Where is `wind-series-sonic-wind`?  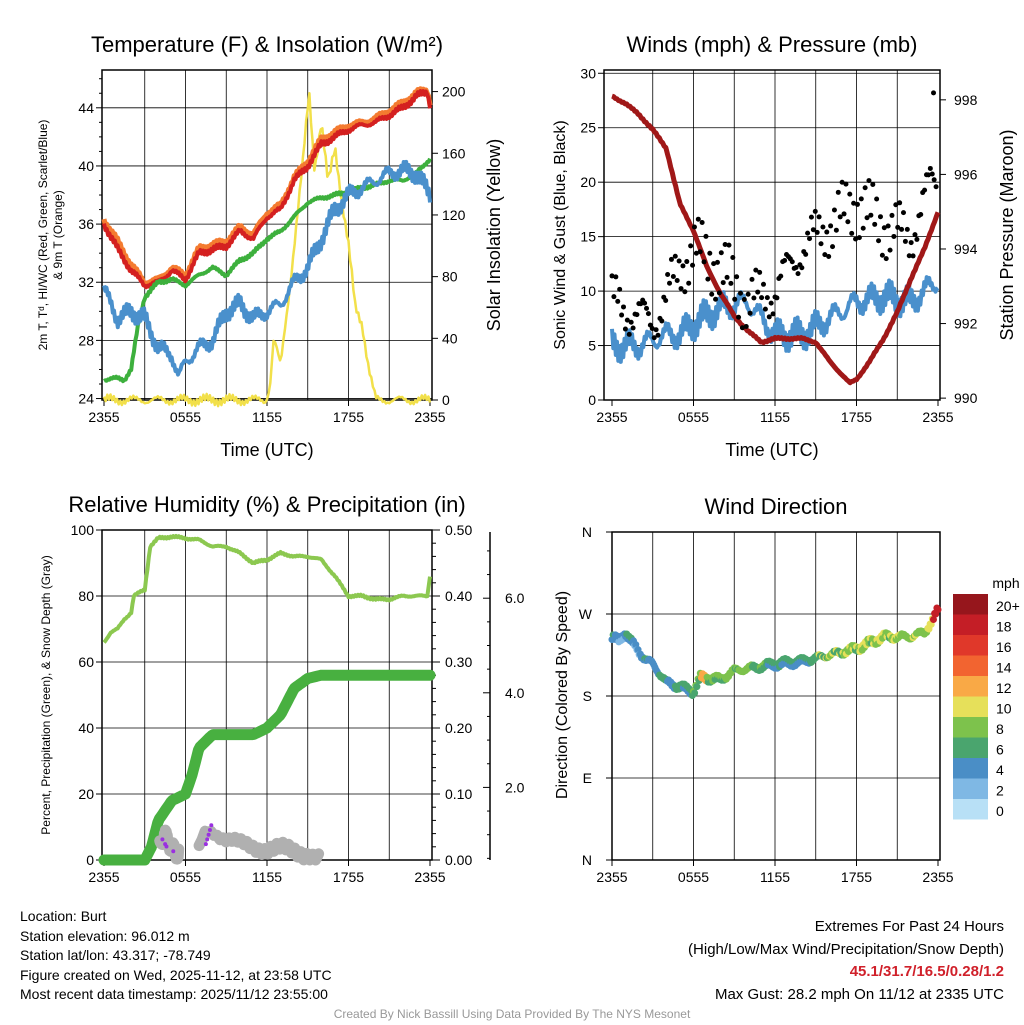 wind-series-sonic-wind is located at coordinates (775, 319).